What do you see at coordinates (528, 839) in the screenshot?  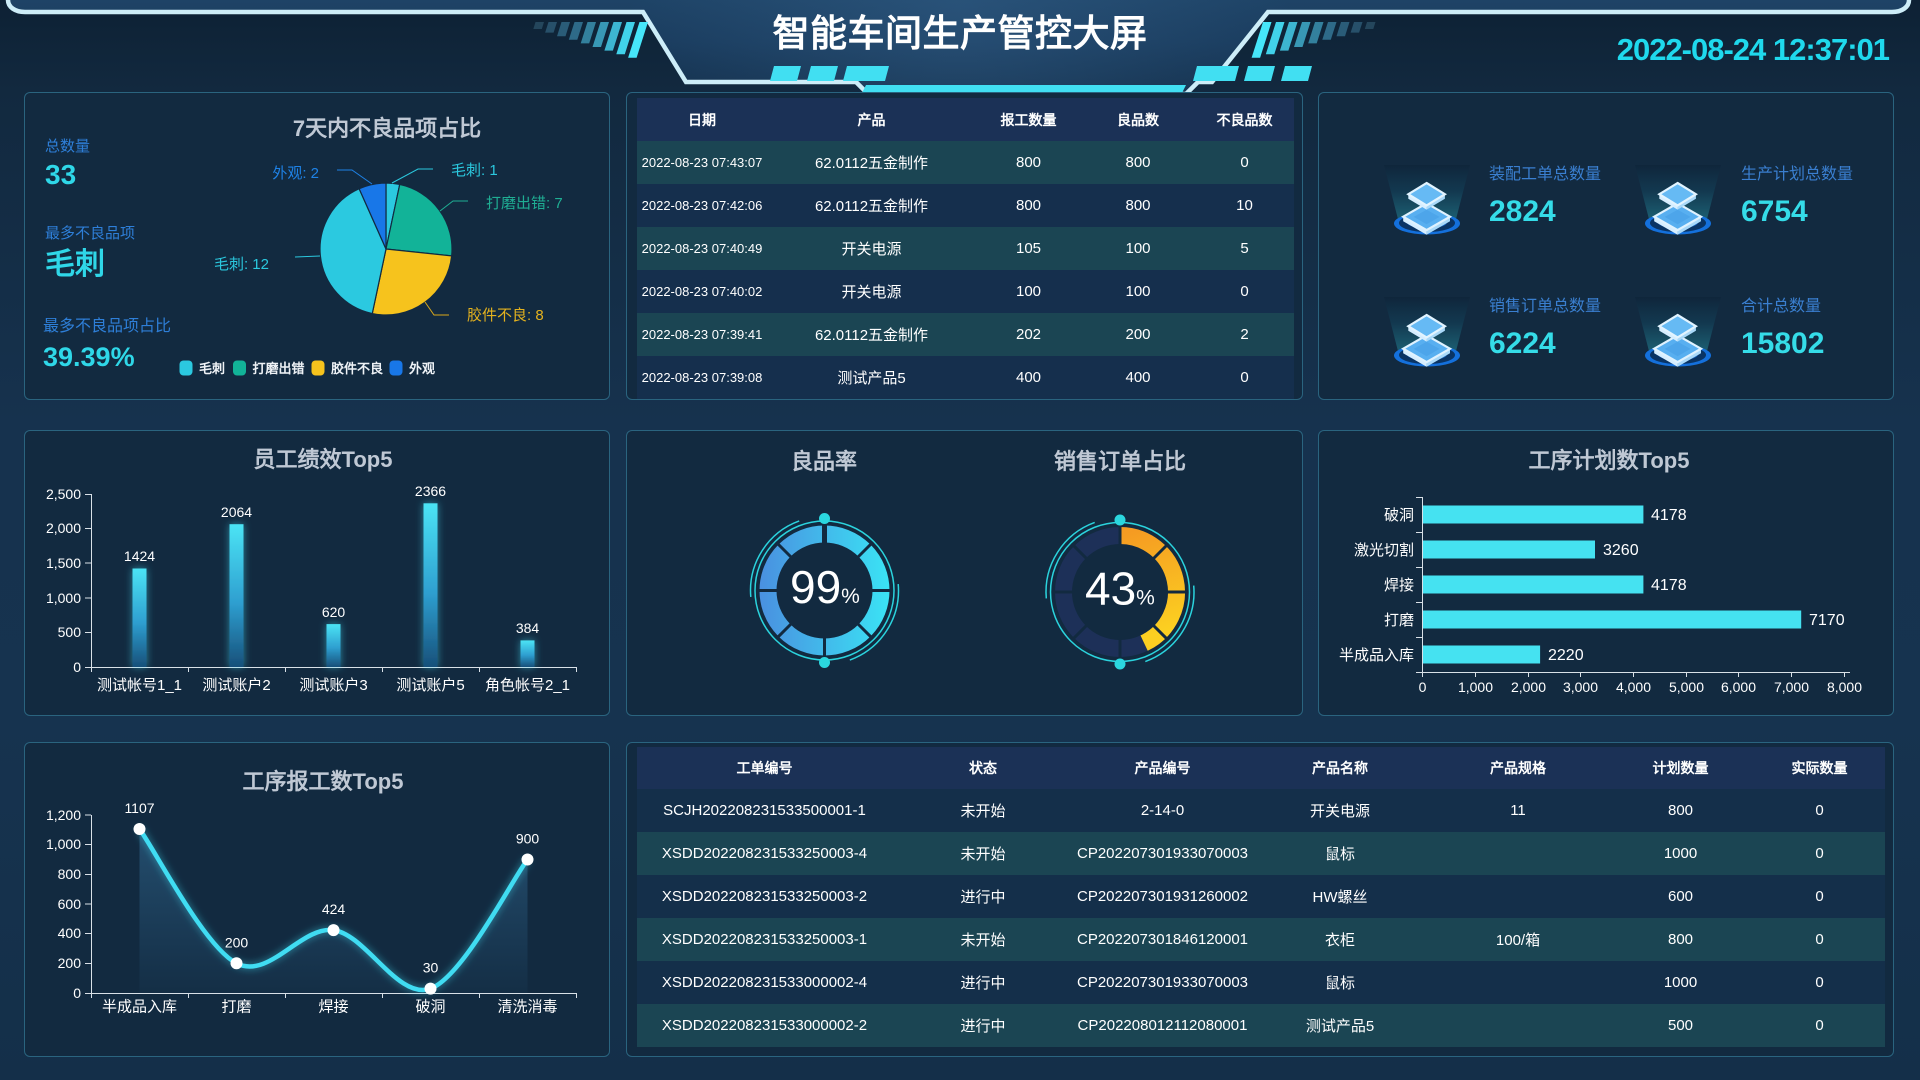 I see `svg-text: 900` at bounding box center [528, 839].